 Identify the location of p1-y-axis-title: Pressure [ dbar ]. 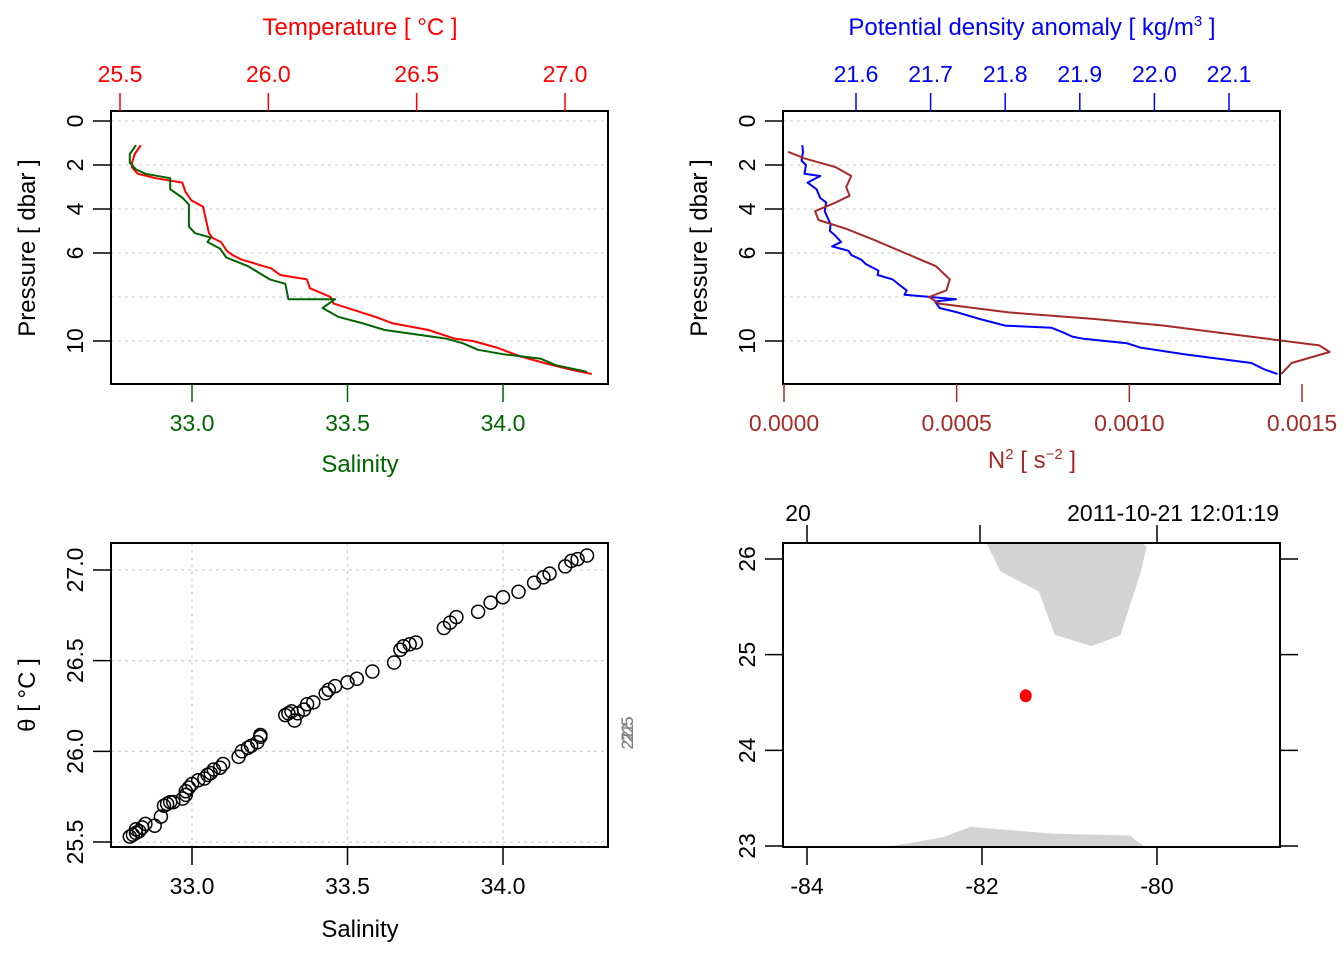
(27, 247).